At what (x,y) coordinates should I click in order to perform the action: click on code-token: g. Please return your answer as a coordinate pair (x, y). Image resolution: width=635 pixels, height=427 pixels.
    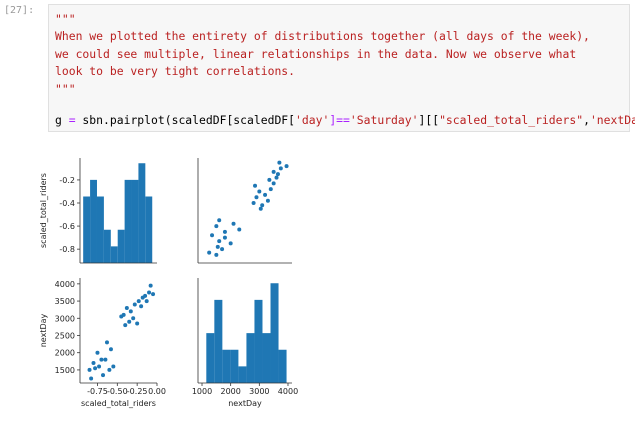
    Looking at the image, I should click on (62, 120).